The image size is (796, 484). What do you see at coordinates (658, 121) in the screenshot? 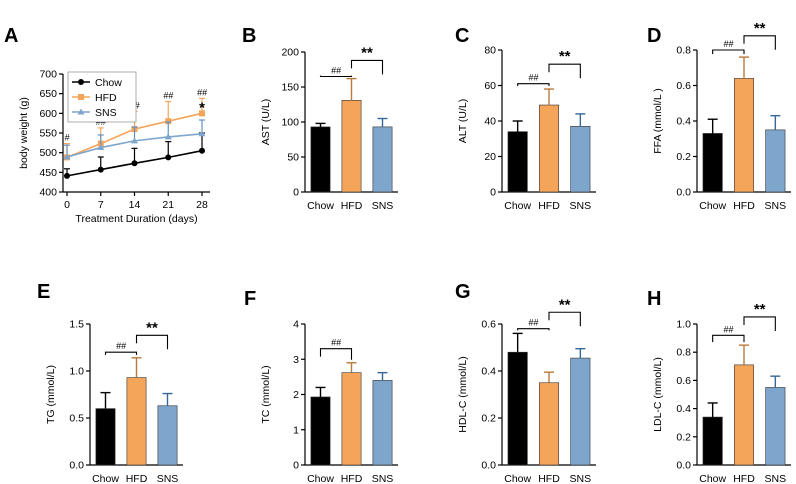
I see `panel-d-y-label: FFA (mmol/L )` at bounding box center [658, 121].